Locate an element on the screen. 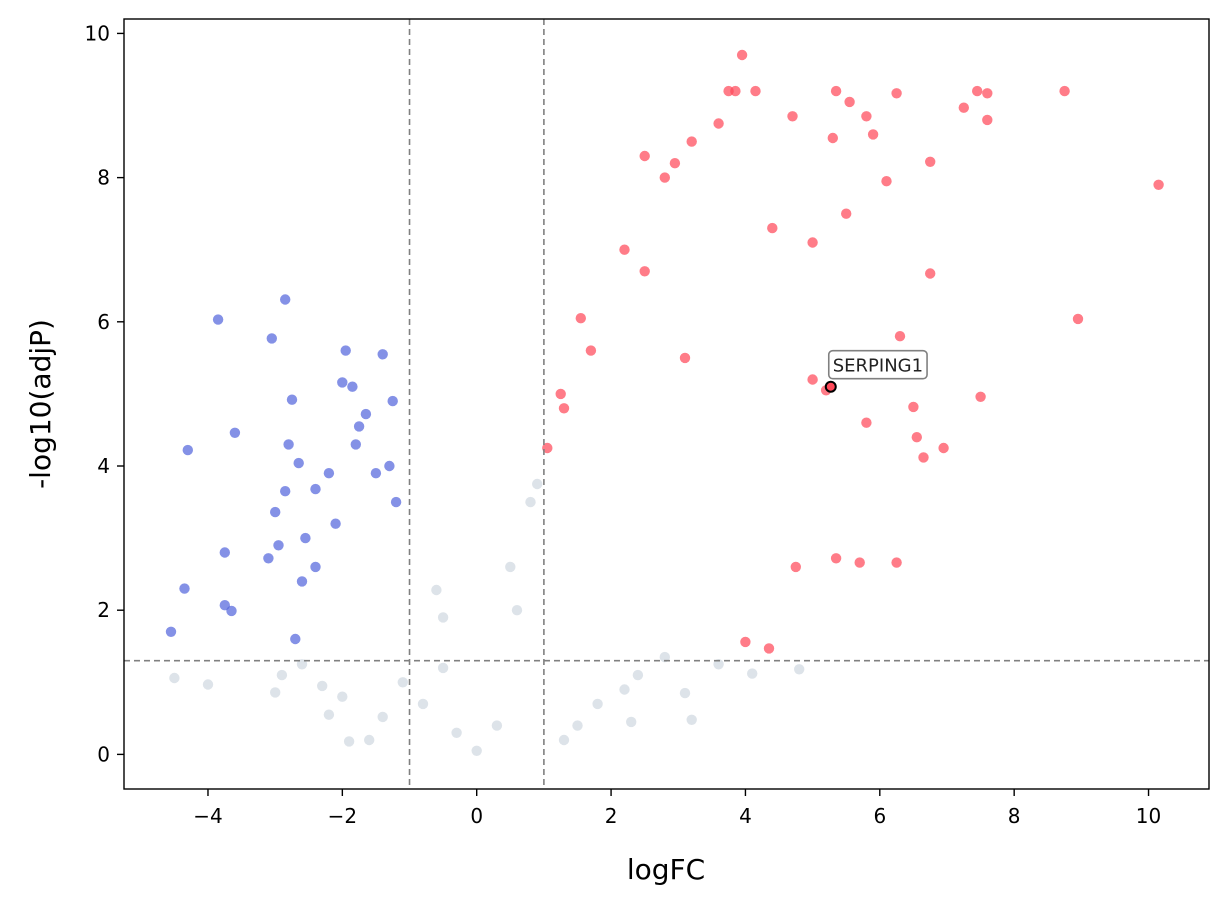 This screenshot has width=1228, height=906. annotation-layer: SERPING1 is located at coordinates (876, 371).